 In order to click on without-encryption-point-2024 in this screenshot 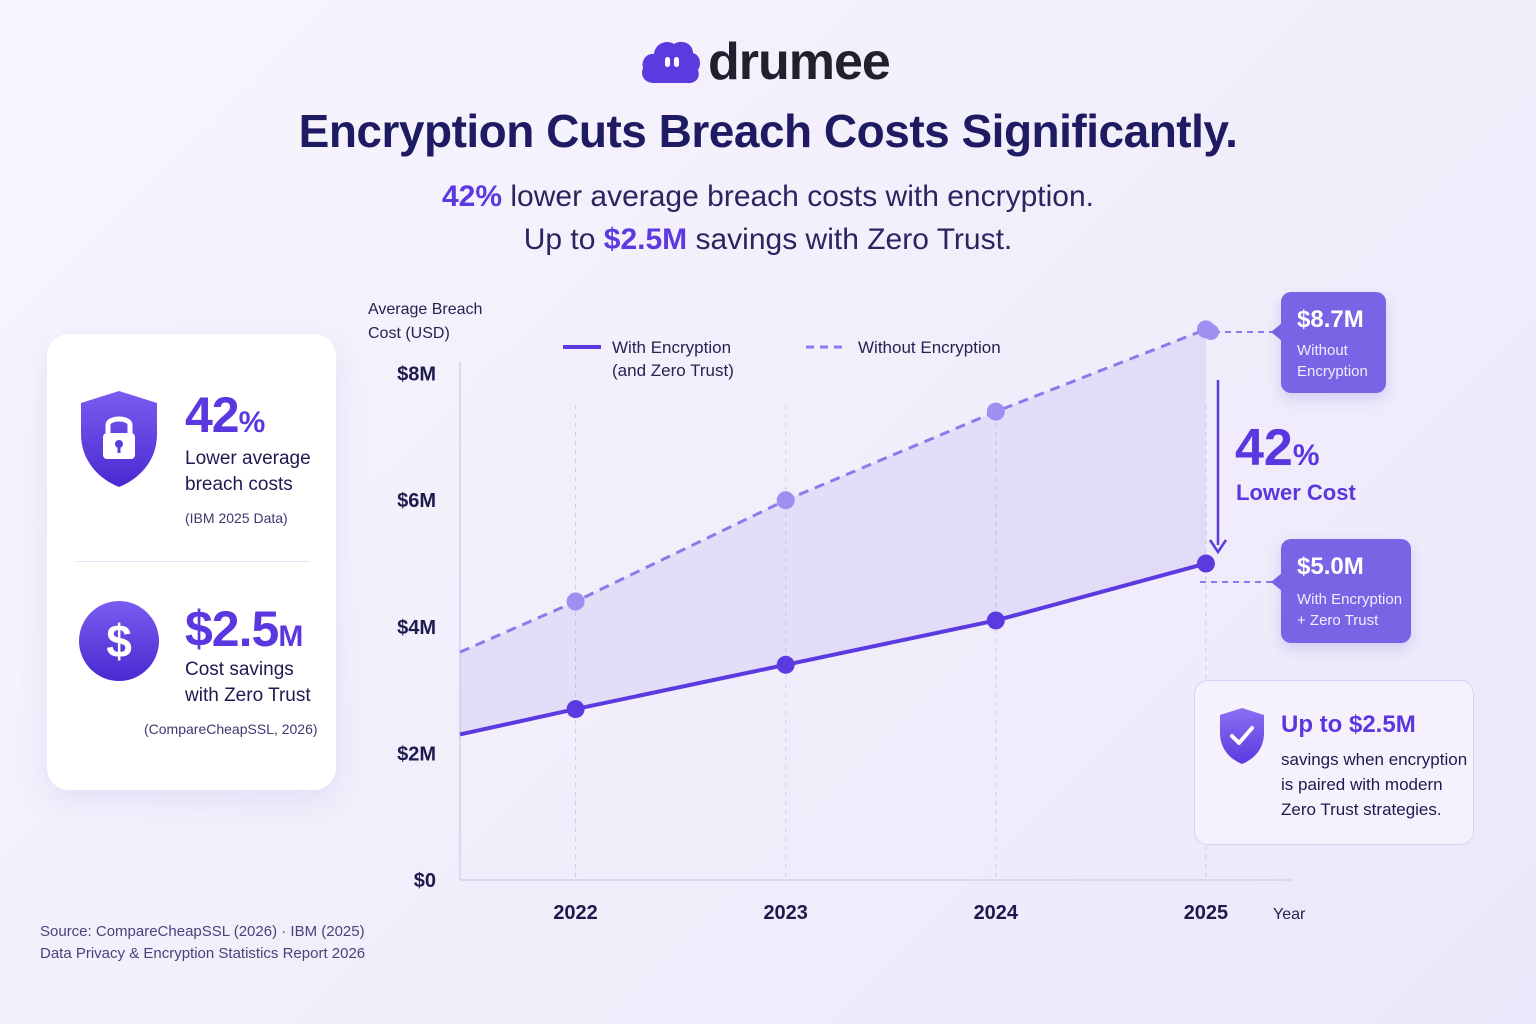, I will do `click(995, 411)`.